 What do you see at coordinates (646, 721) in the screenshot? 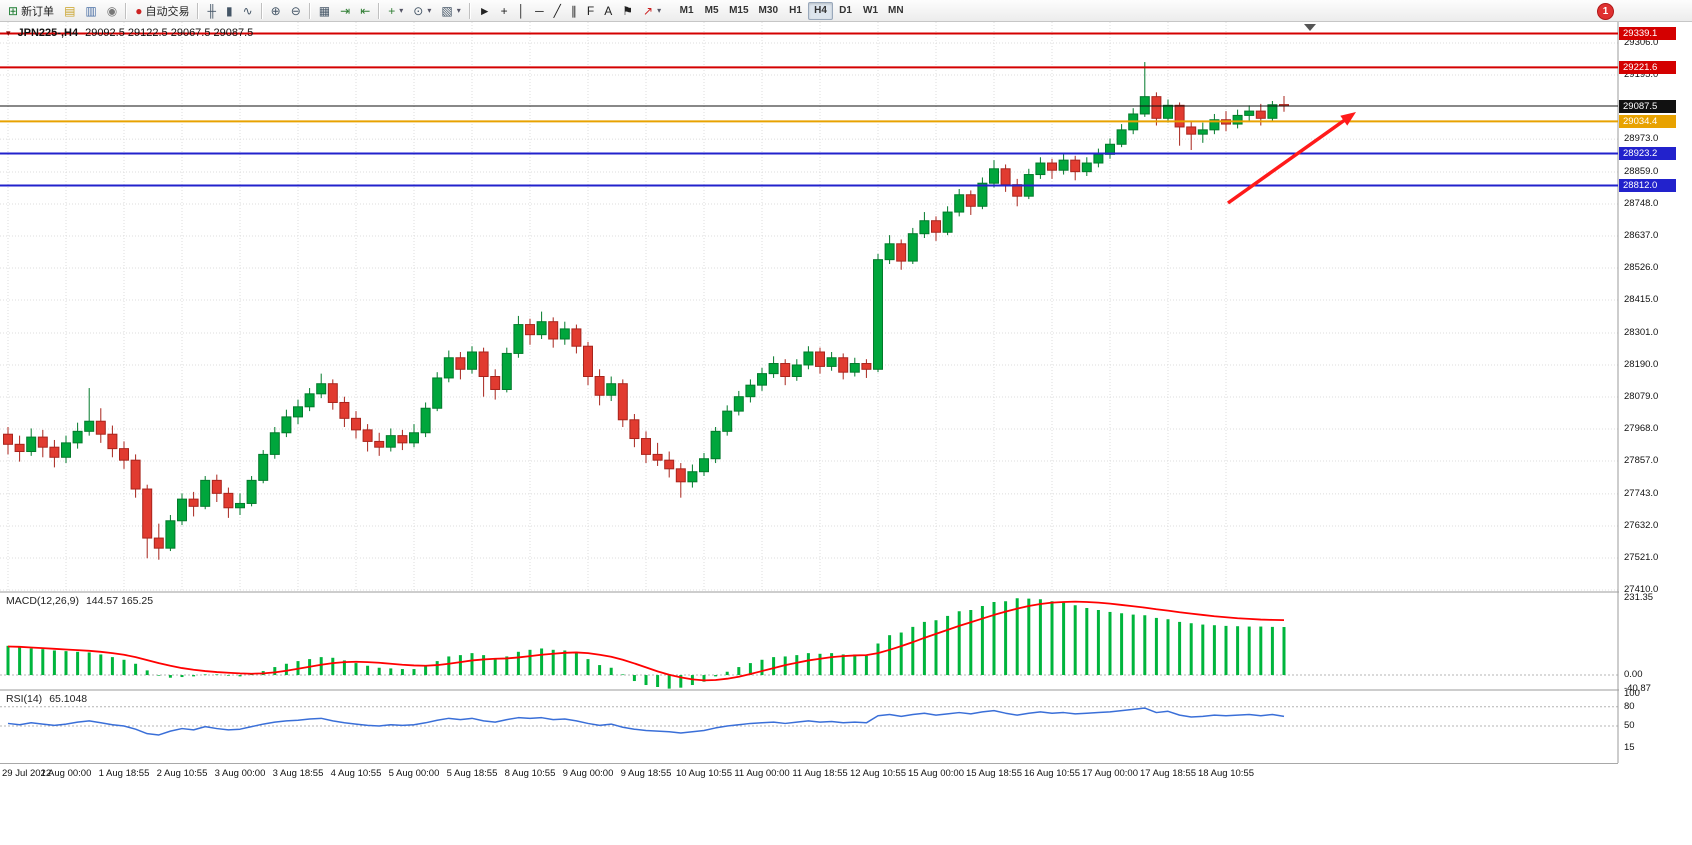
I see `rsi-line` at bounding box center [646, 721].